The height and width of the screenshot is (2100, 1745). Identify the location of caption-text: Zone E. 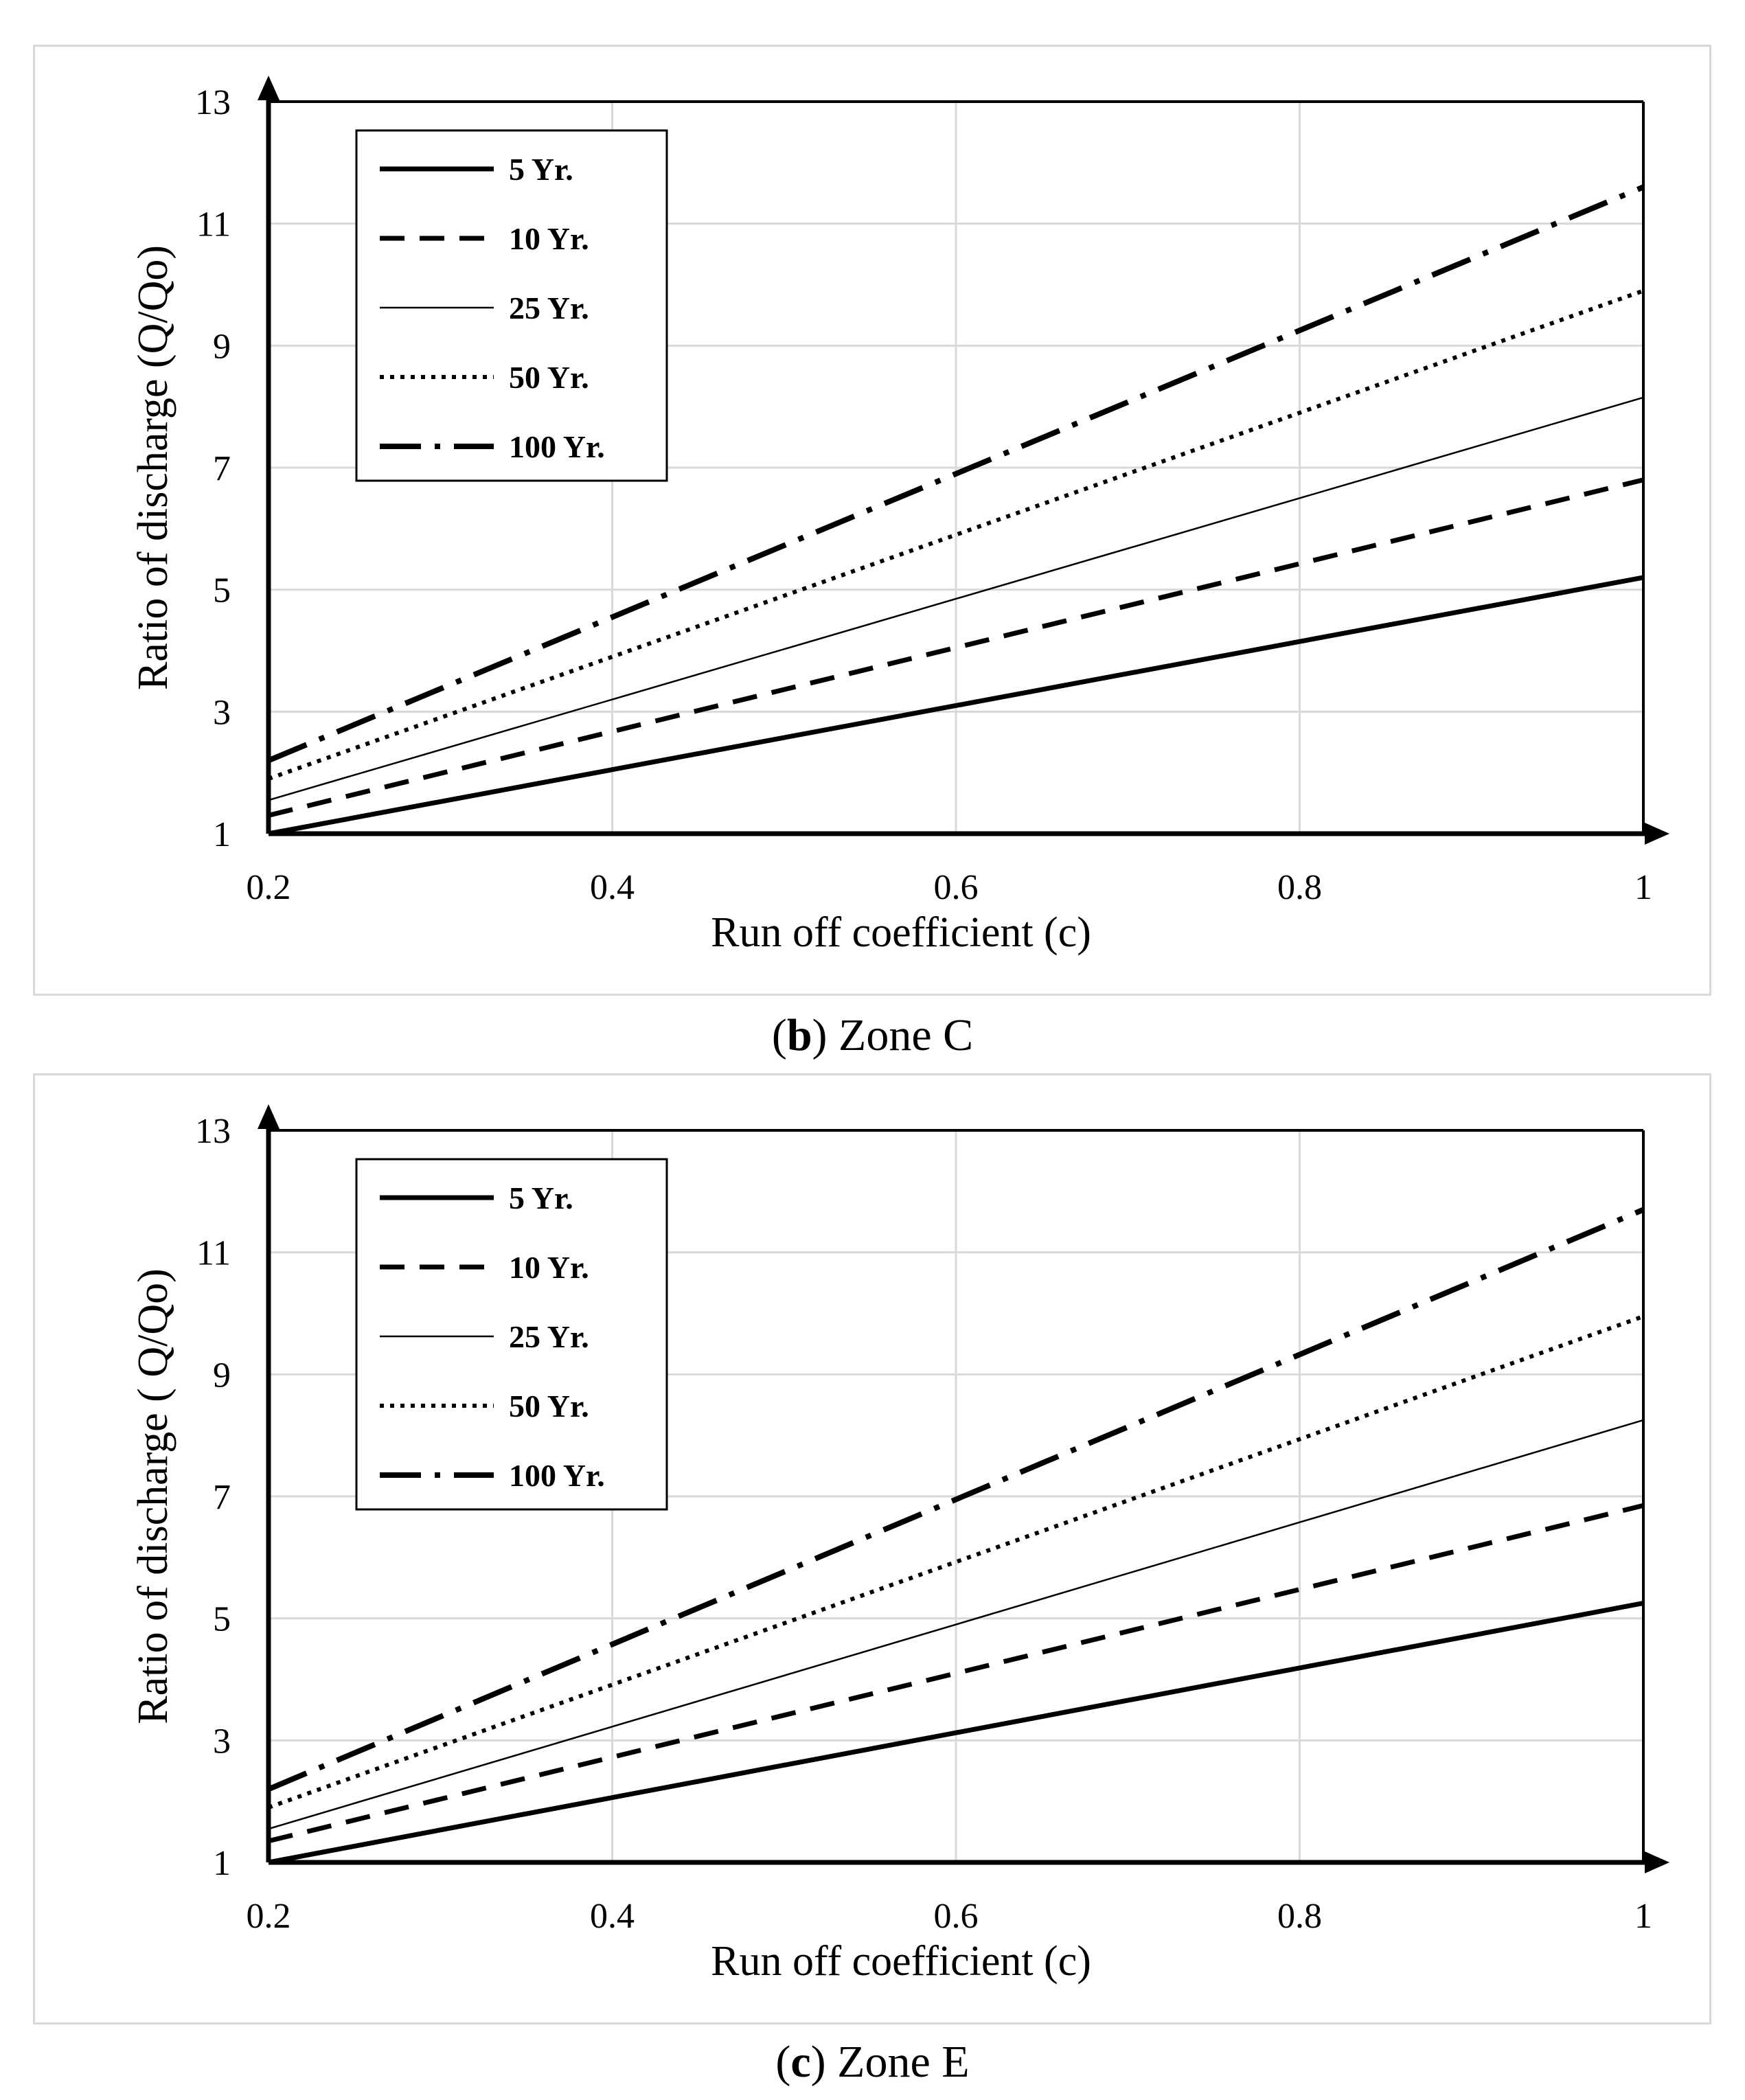
(903, 2062).